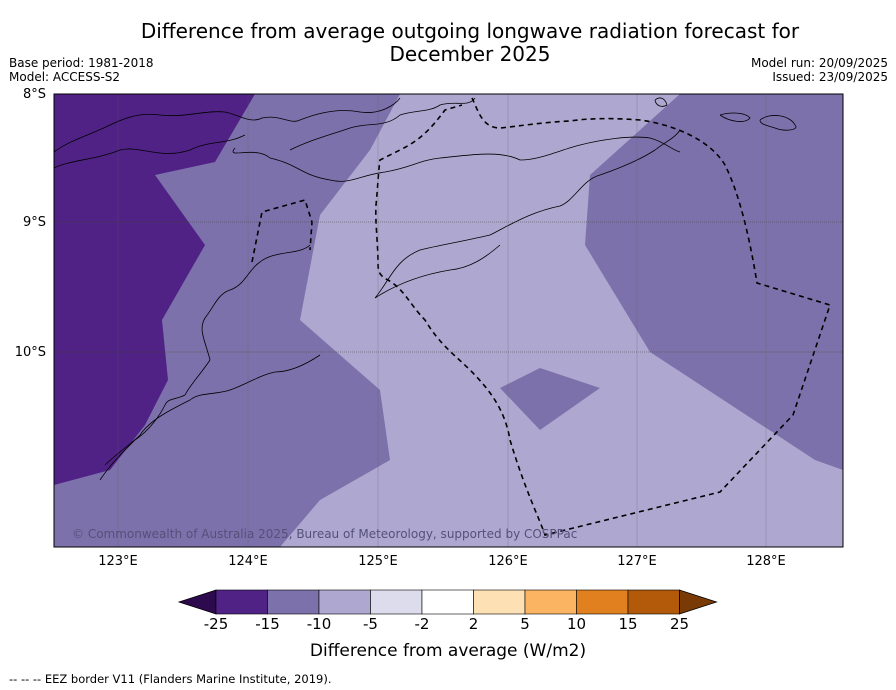  I want to click on lon-label-125e: 125°E, so click(378, 561).